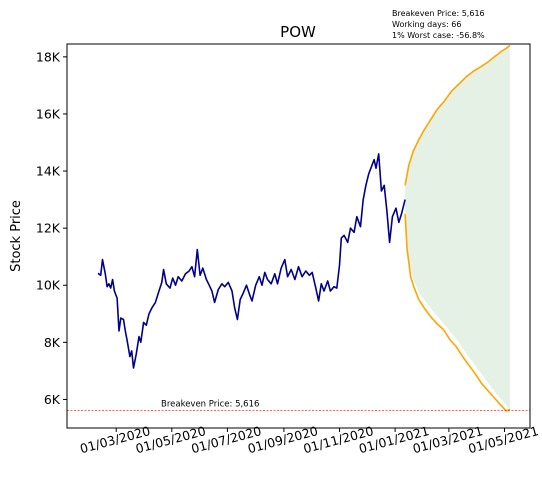  What do you see at coordinates (457, 115) in the screenshot?
I see `projection-upper-line` at bounding box center [457, 115].